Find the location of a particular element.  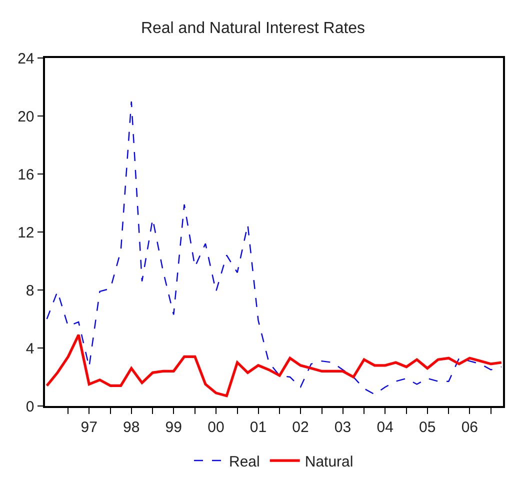

x-tick-label: 99 is located at coordinates (173, 427).